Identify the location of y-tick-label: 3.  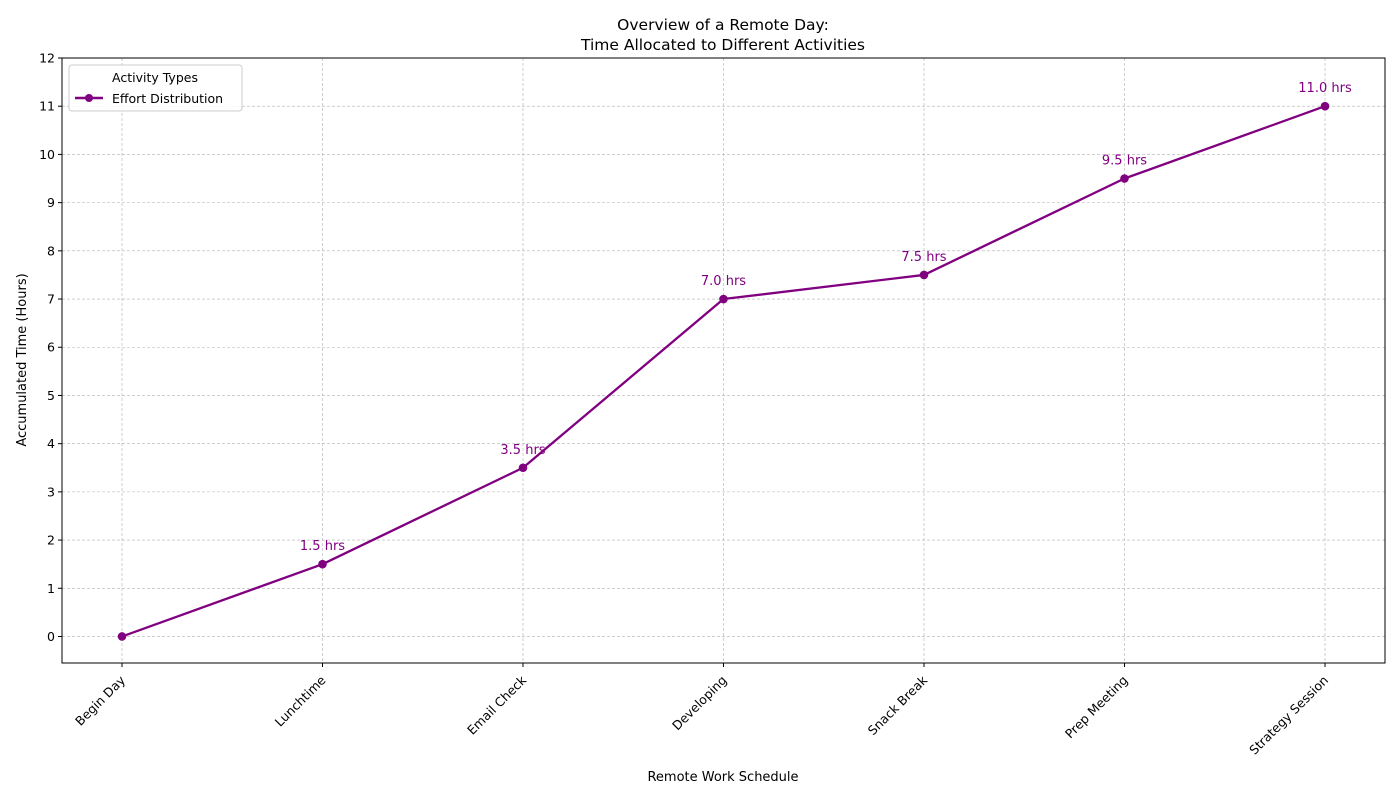
(51, 491).